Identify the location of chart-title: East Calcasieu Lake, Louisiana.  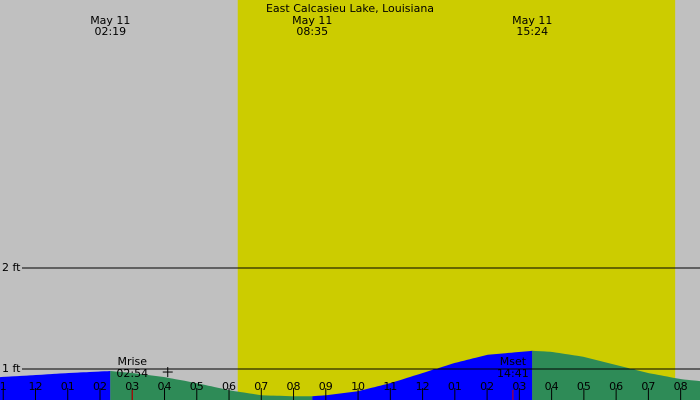
(350, 8).